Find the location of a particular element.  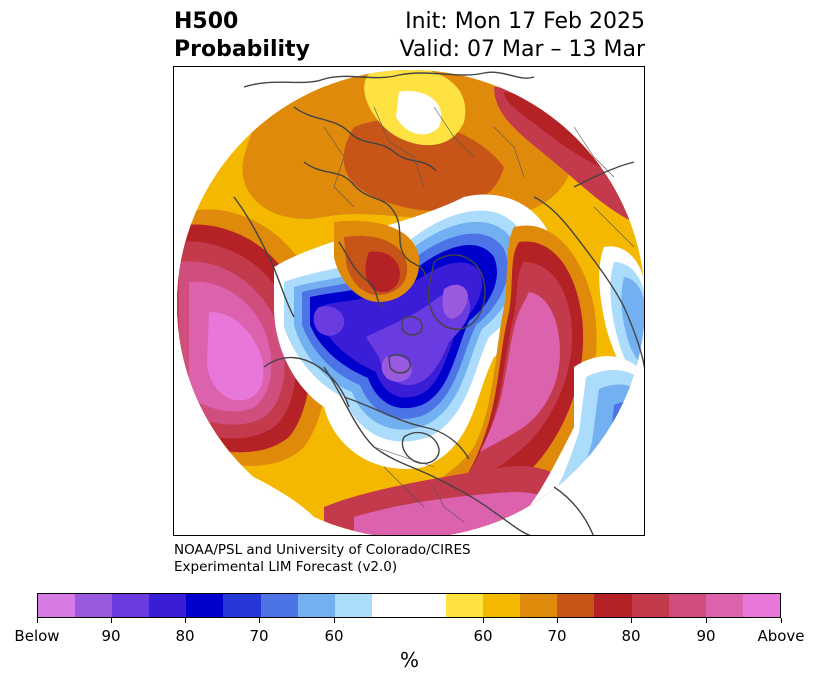

tick-label: Below is located at coordinates (37, 636).